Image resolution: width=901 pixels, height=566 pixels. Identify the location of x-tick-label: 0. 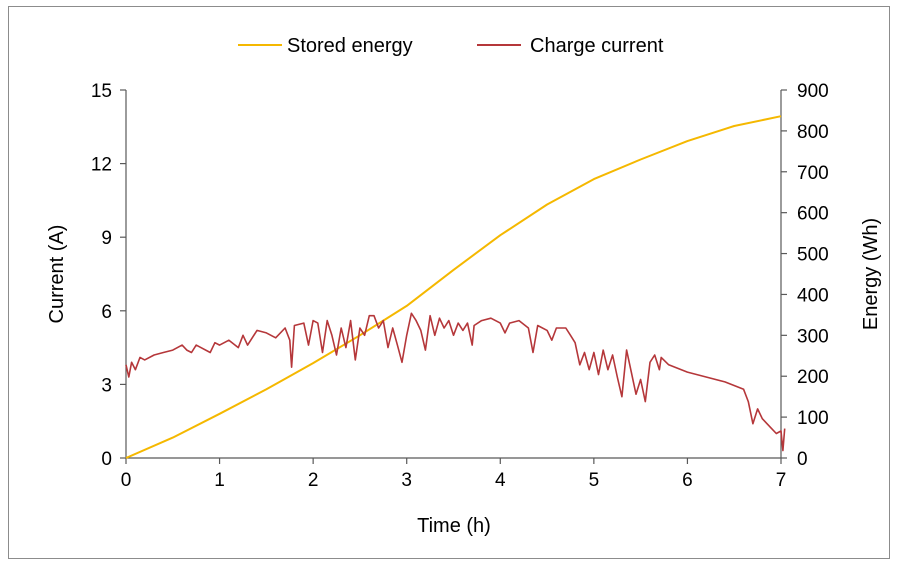
(126, 480).